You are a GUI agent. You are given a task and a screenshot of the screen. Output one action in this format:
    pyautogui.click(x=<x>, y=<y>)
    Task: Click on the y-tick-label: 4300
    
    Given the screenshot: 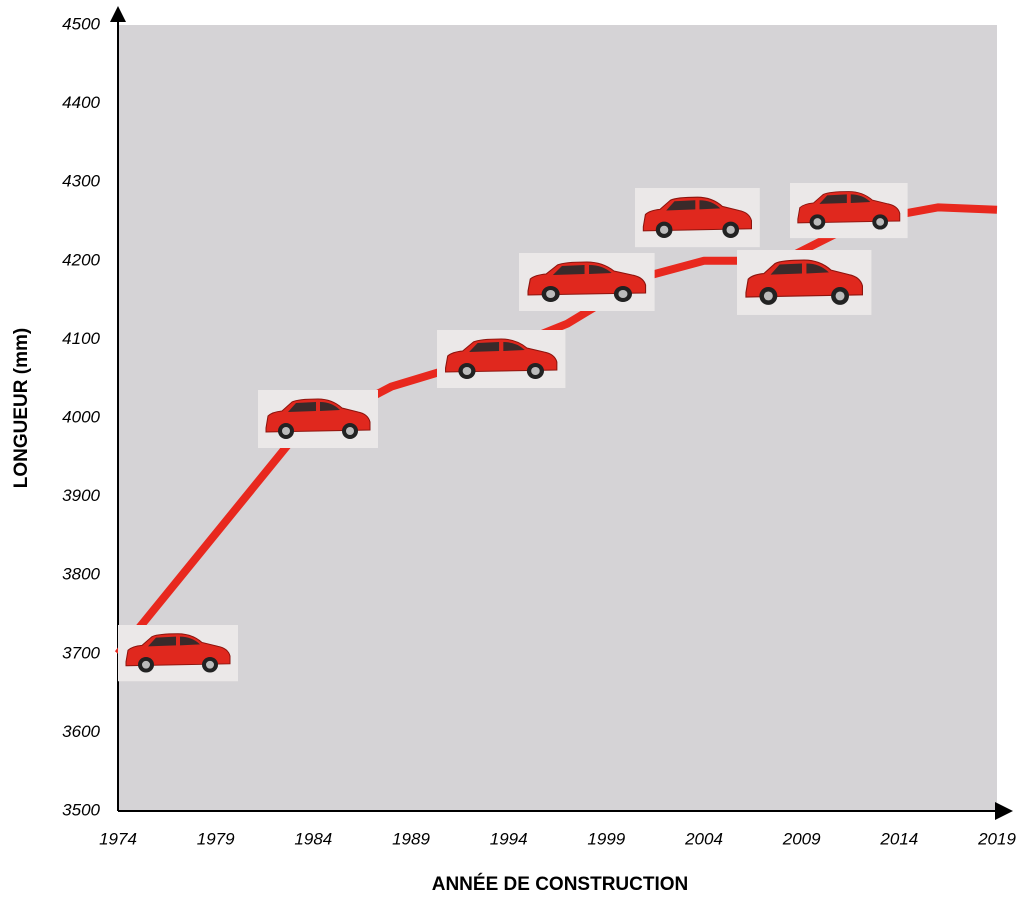 What is the action you would take?
    pyautogui.click(x=81, y=181)
    